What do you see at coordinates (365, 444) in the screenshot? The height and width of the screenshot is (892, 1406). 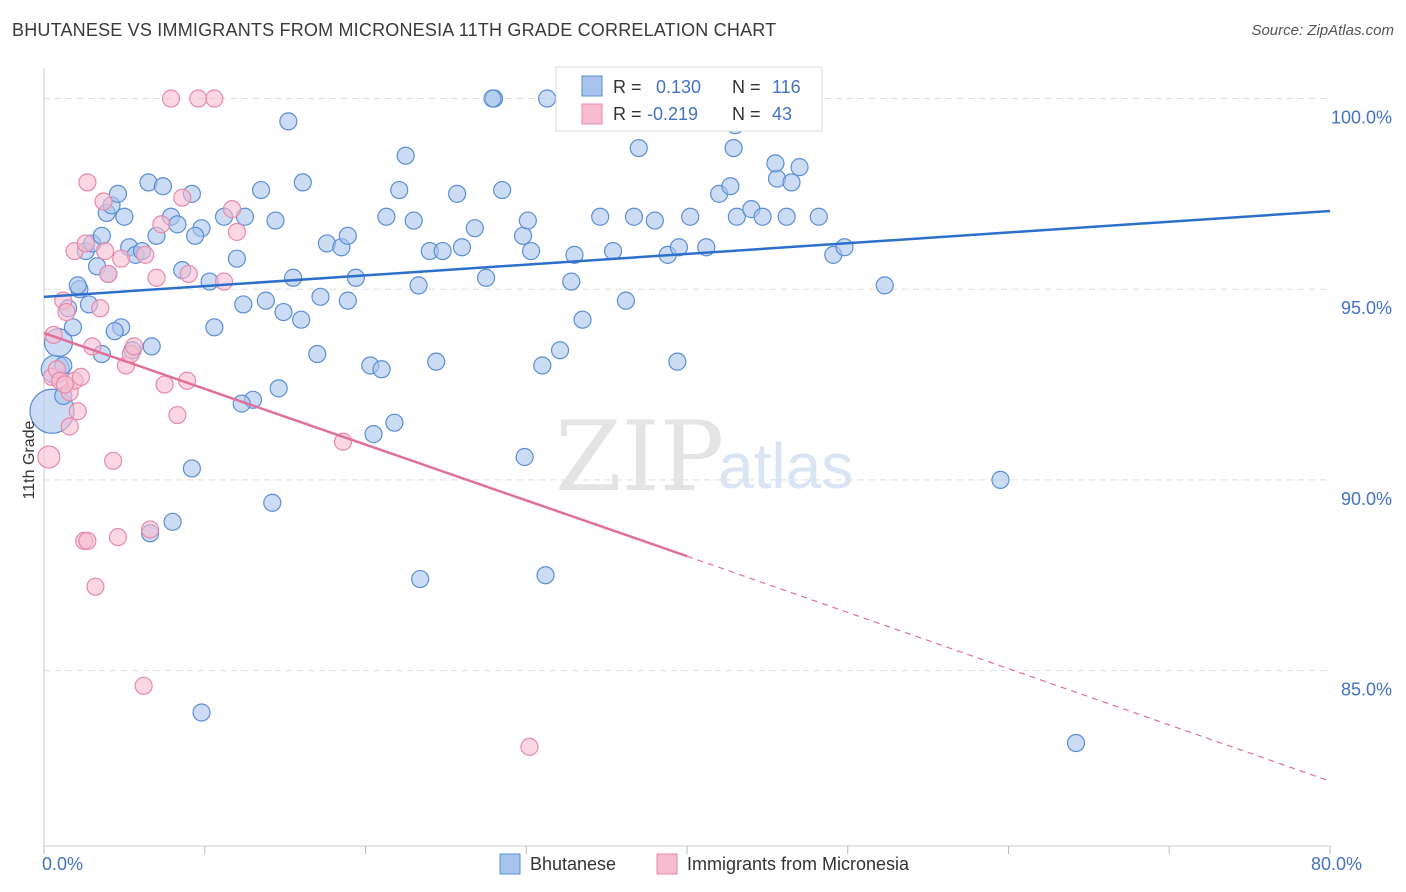 I see `micronesia-trend-line` at bounding box center [365, 444].